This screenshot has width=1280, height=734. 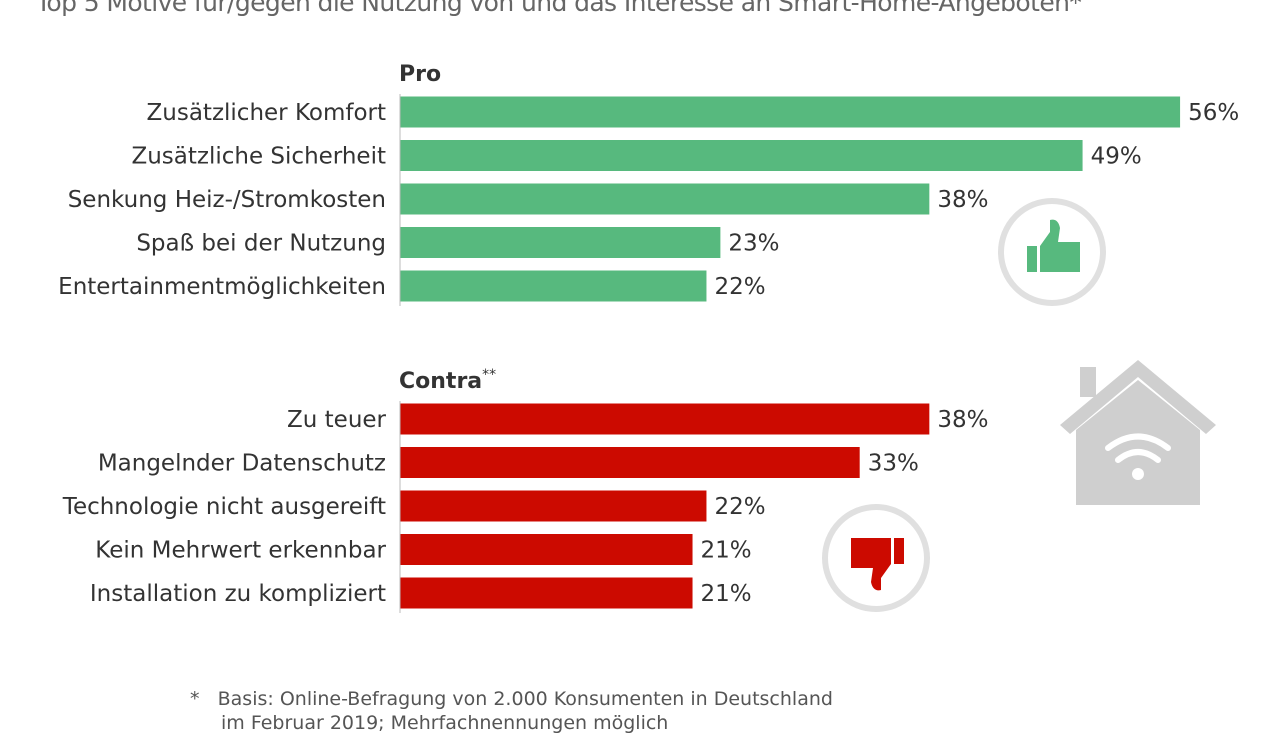 What do you see at coordinates (224, 507) in the screenshot?
I see `category-label: Technologie nicht ausgereift` at bounding box center [224, 507].